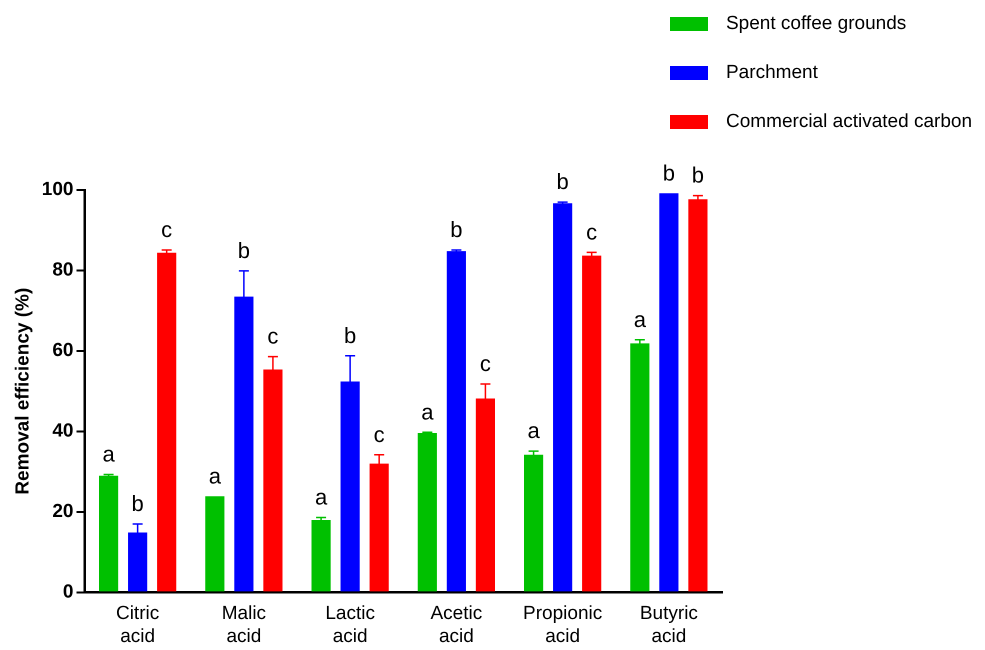  Describe the element at coordinates (68, 592) in the screenshot. I see `y-tick-label: 0` at that location.